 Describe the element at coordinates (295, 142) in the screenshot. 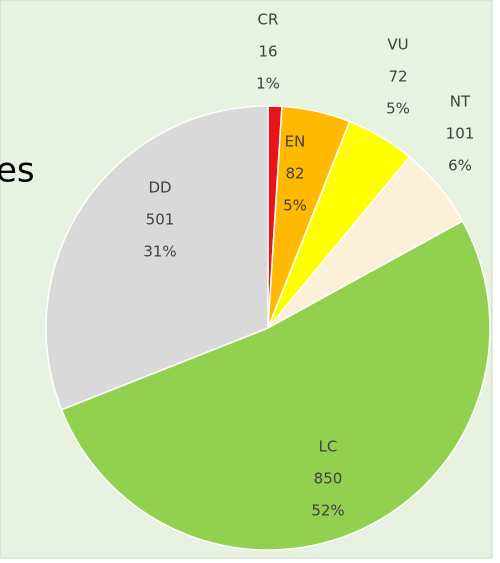

I see `slice-name: EN` at that location.